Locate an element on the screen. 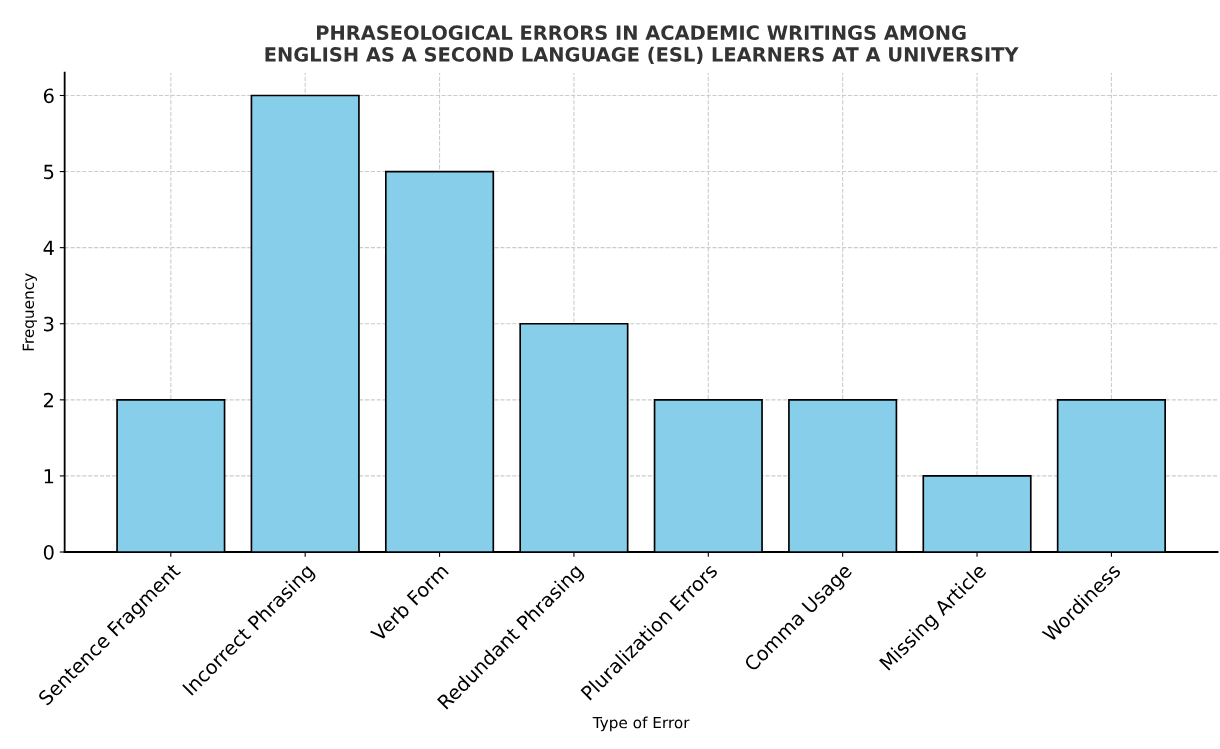  y-tick-label: 6 is located at coordinates (48, 96).